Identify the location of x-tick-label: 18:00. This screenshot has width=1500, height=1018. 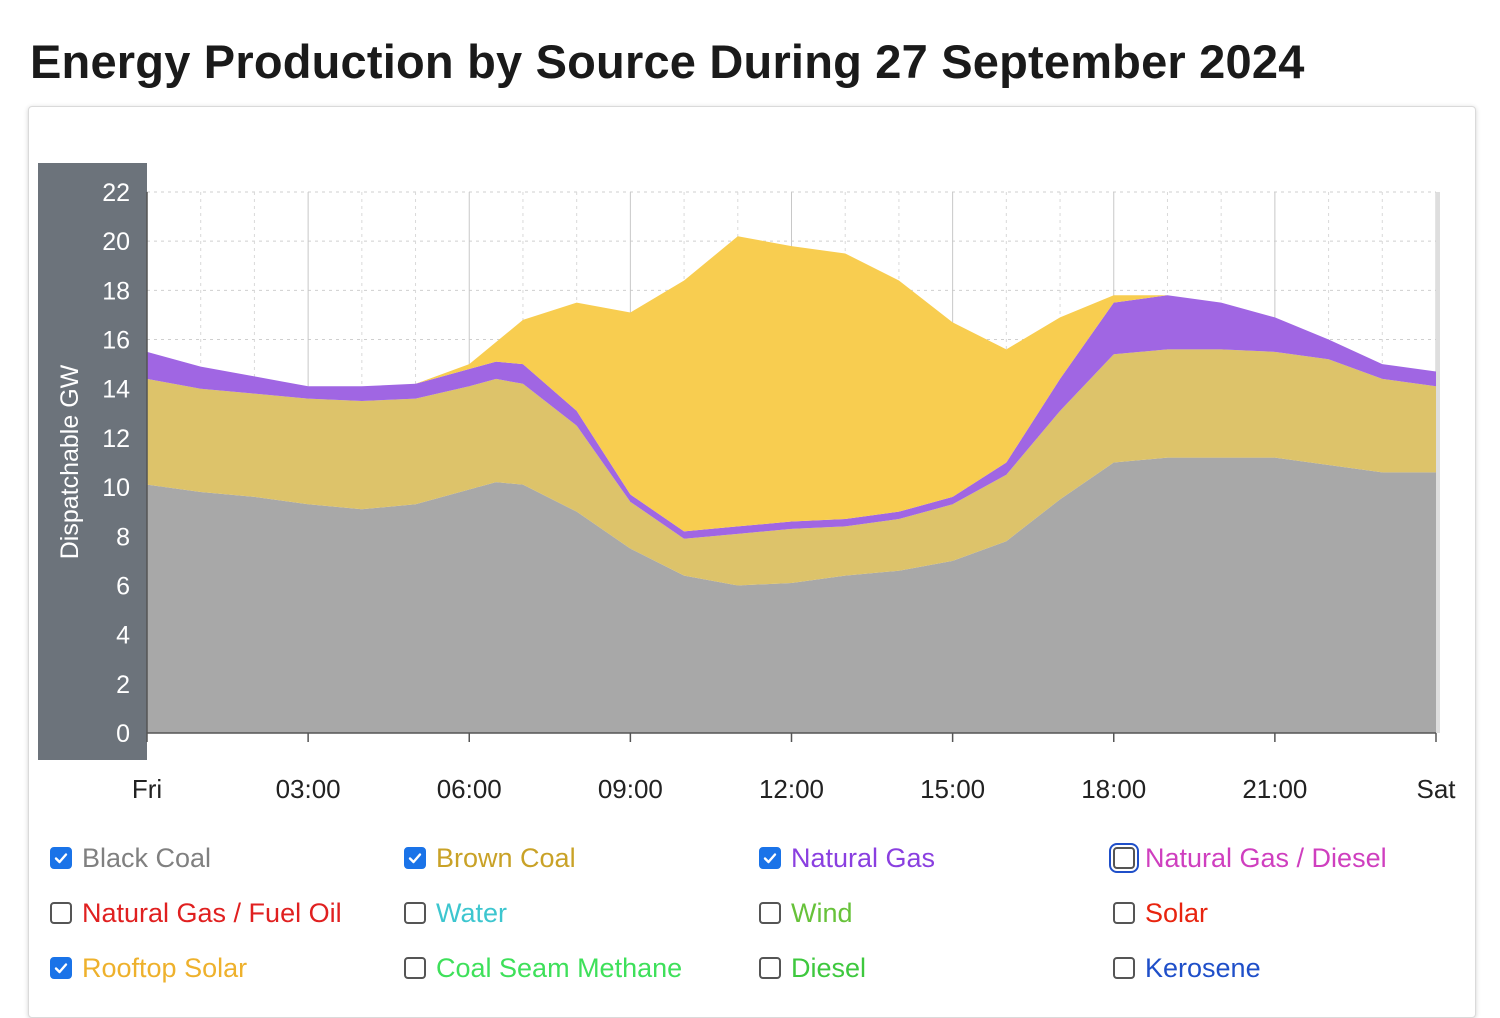
(1113, 789).